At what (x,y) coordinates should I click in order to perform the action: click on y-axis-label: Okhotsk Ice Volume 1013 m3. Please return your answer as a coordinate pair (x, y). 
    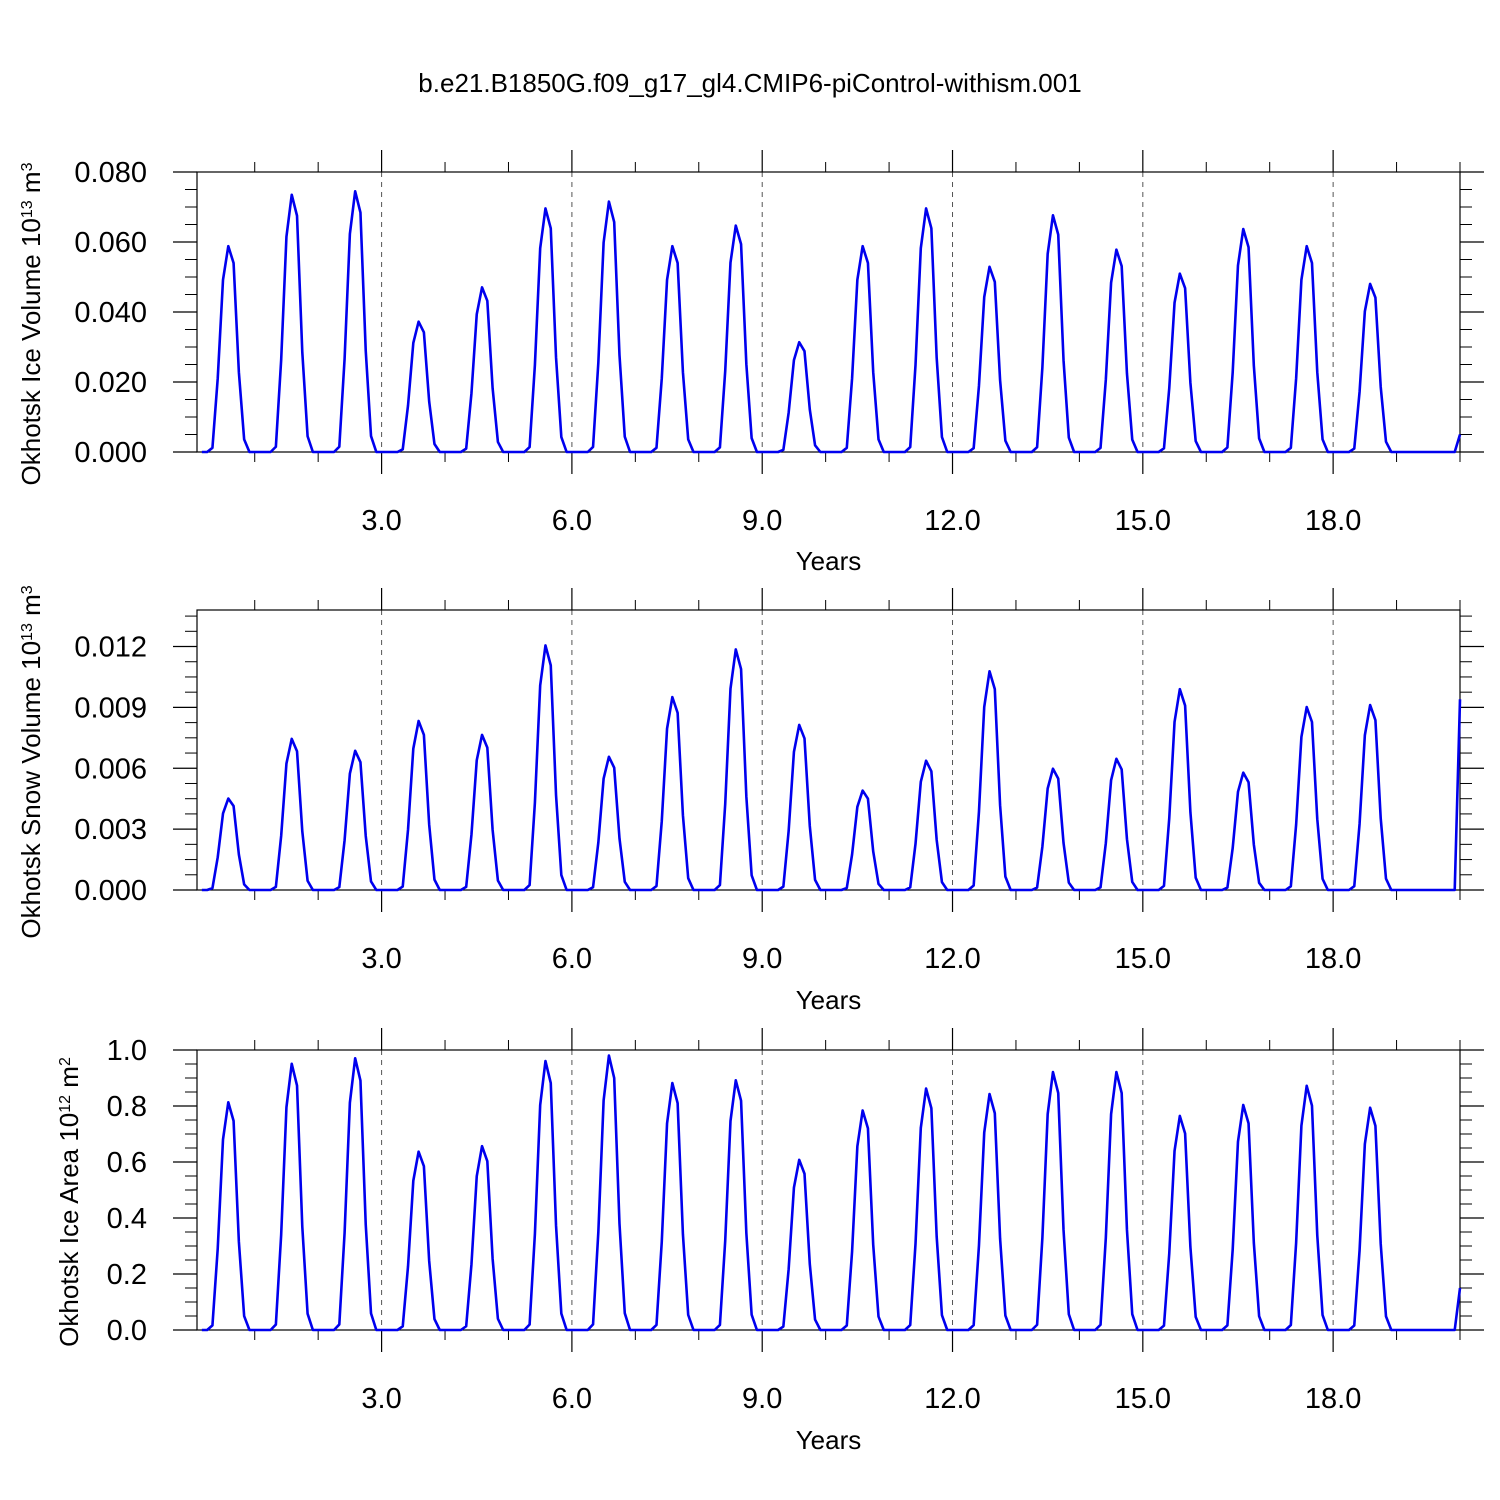
    Looking at the image, I should click on (31, 323).